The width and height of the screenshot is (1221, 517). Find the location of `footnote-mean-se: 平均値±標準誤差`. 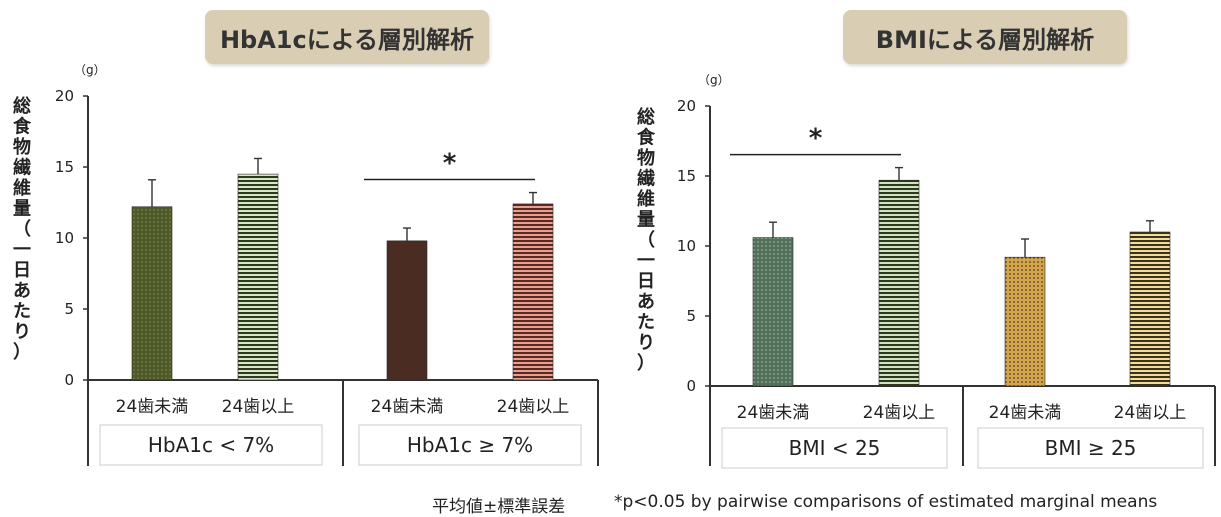

footnote-mean-se: 平均値±標準誤差 is located at coordinates (499, 507).